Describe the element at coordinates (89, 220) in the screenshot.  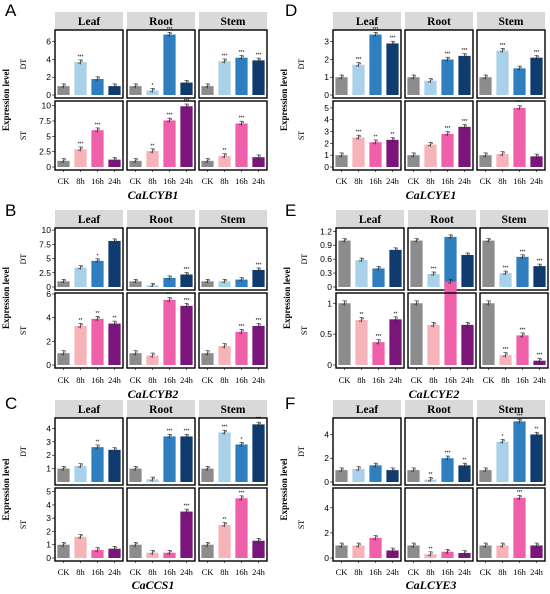
I see `facet-label-leaf: Leaf` at that location.